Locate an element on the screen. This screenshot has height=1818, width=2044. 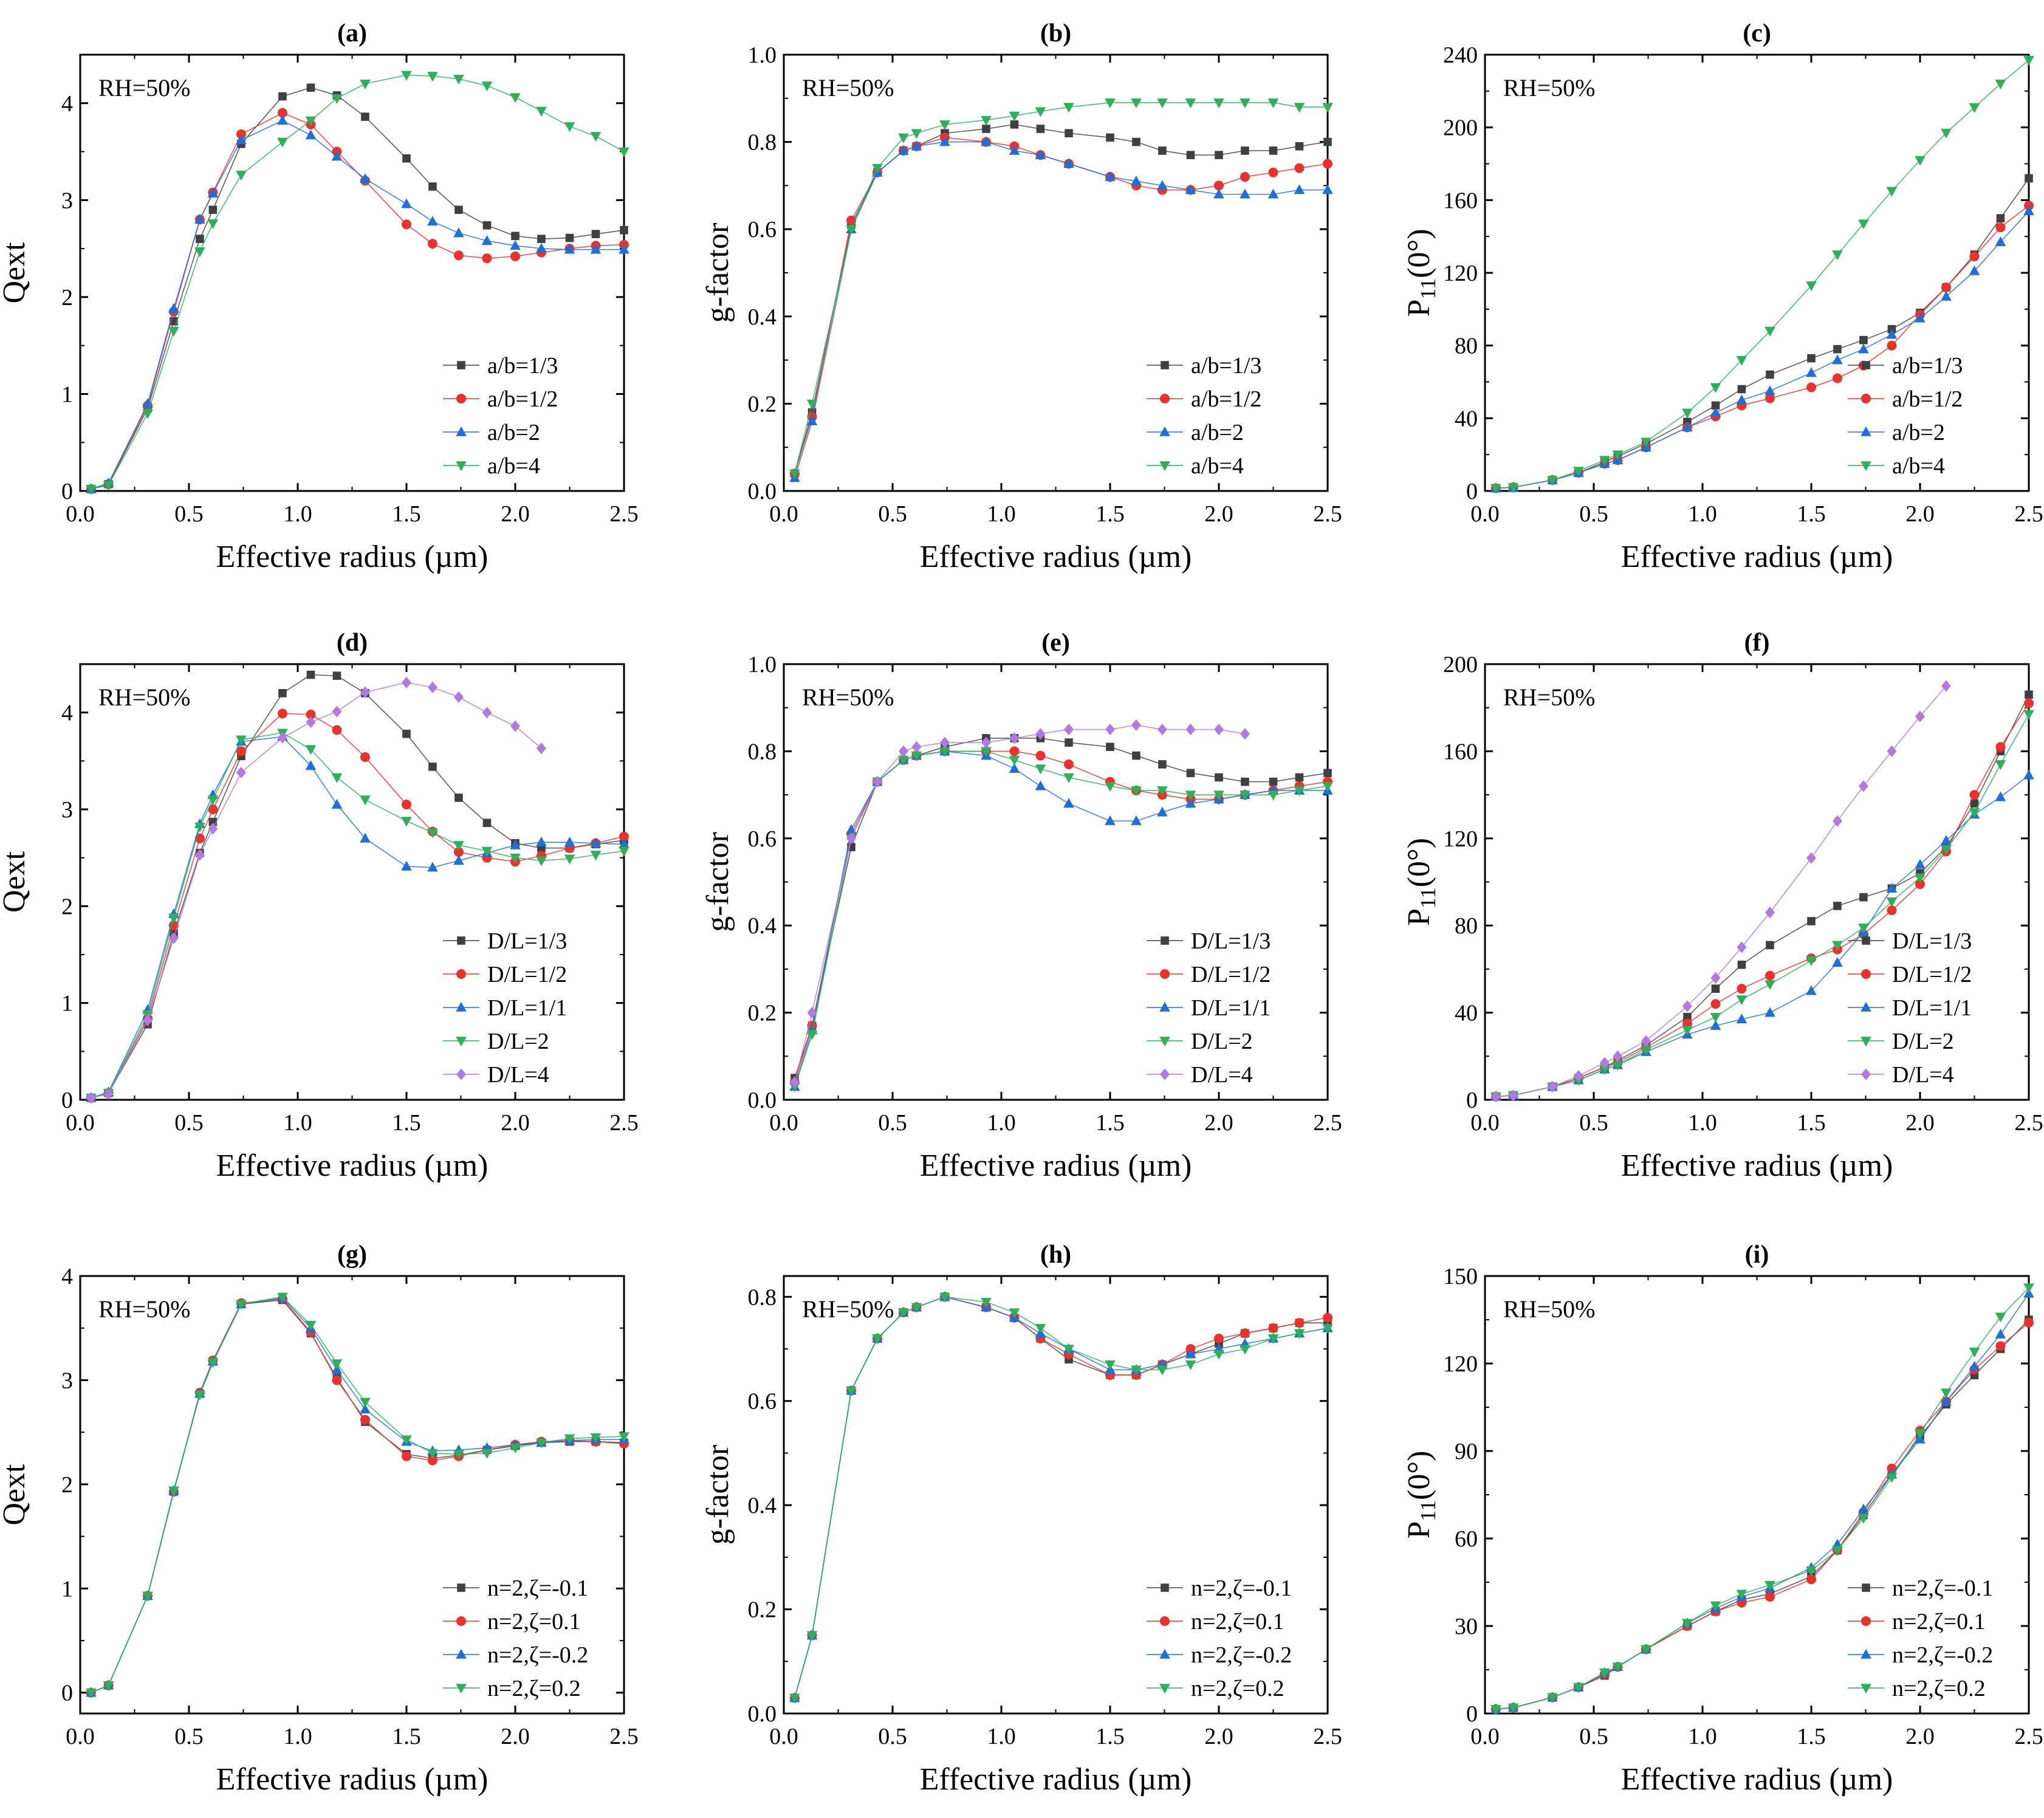
x-tick-label: 1.5 is located at coordinates (1812, 1737).